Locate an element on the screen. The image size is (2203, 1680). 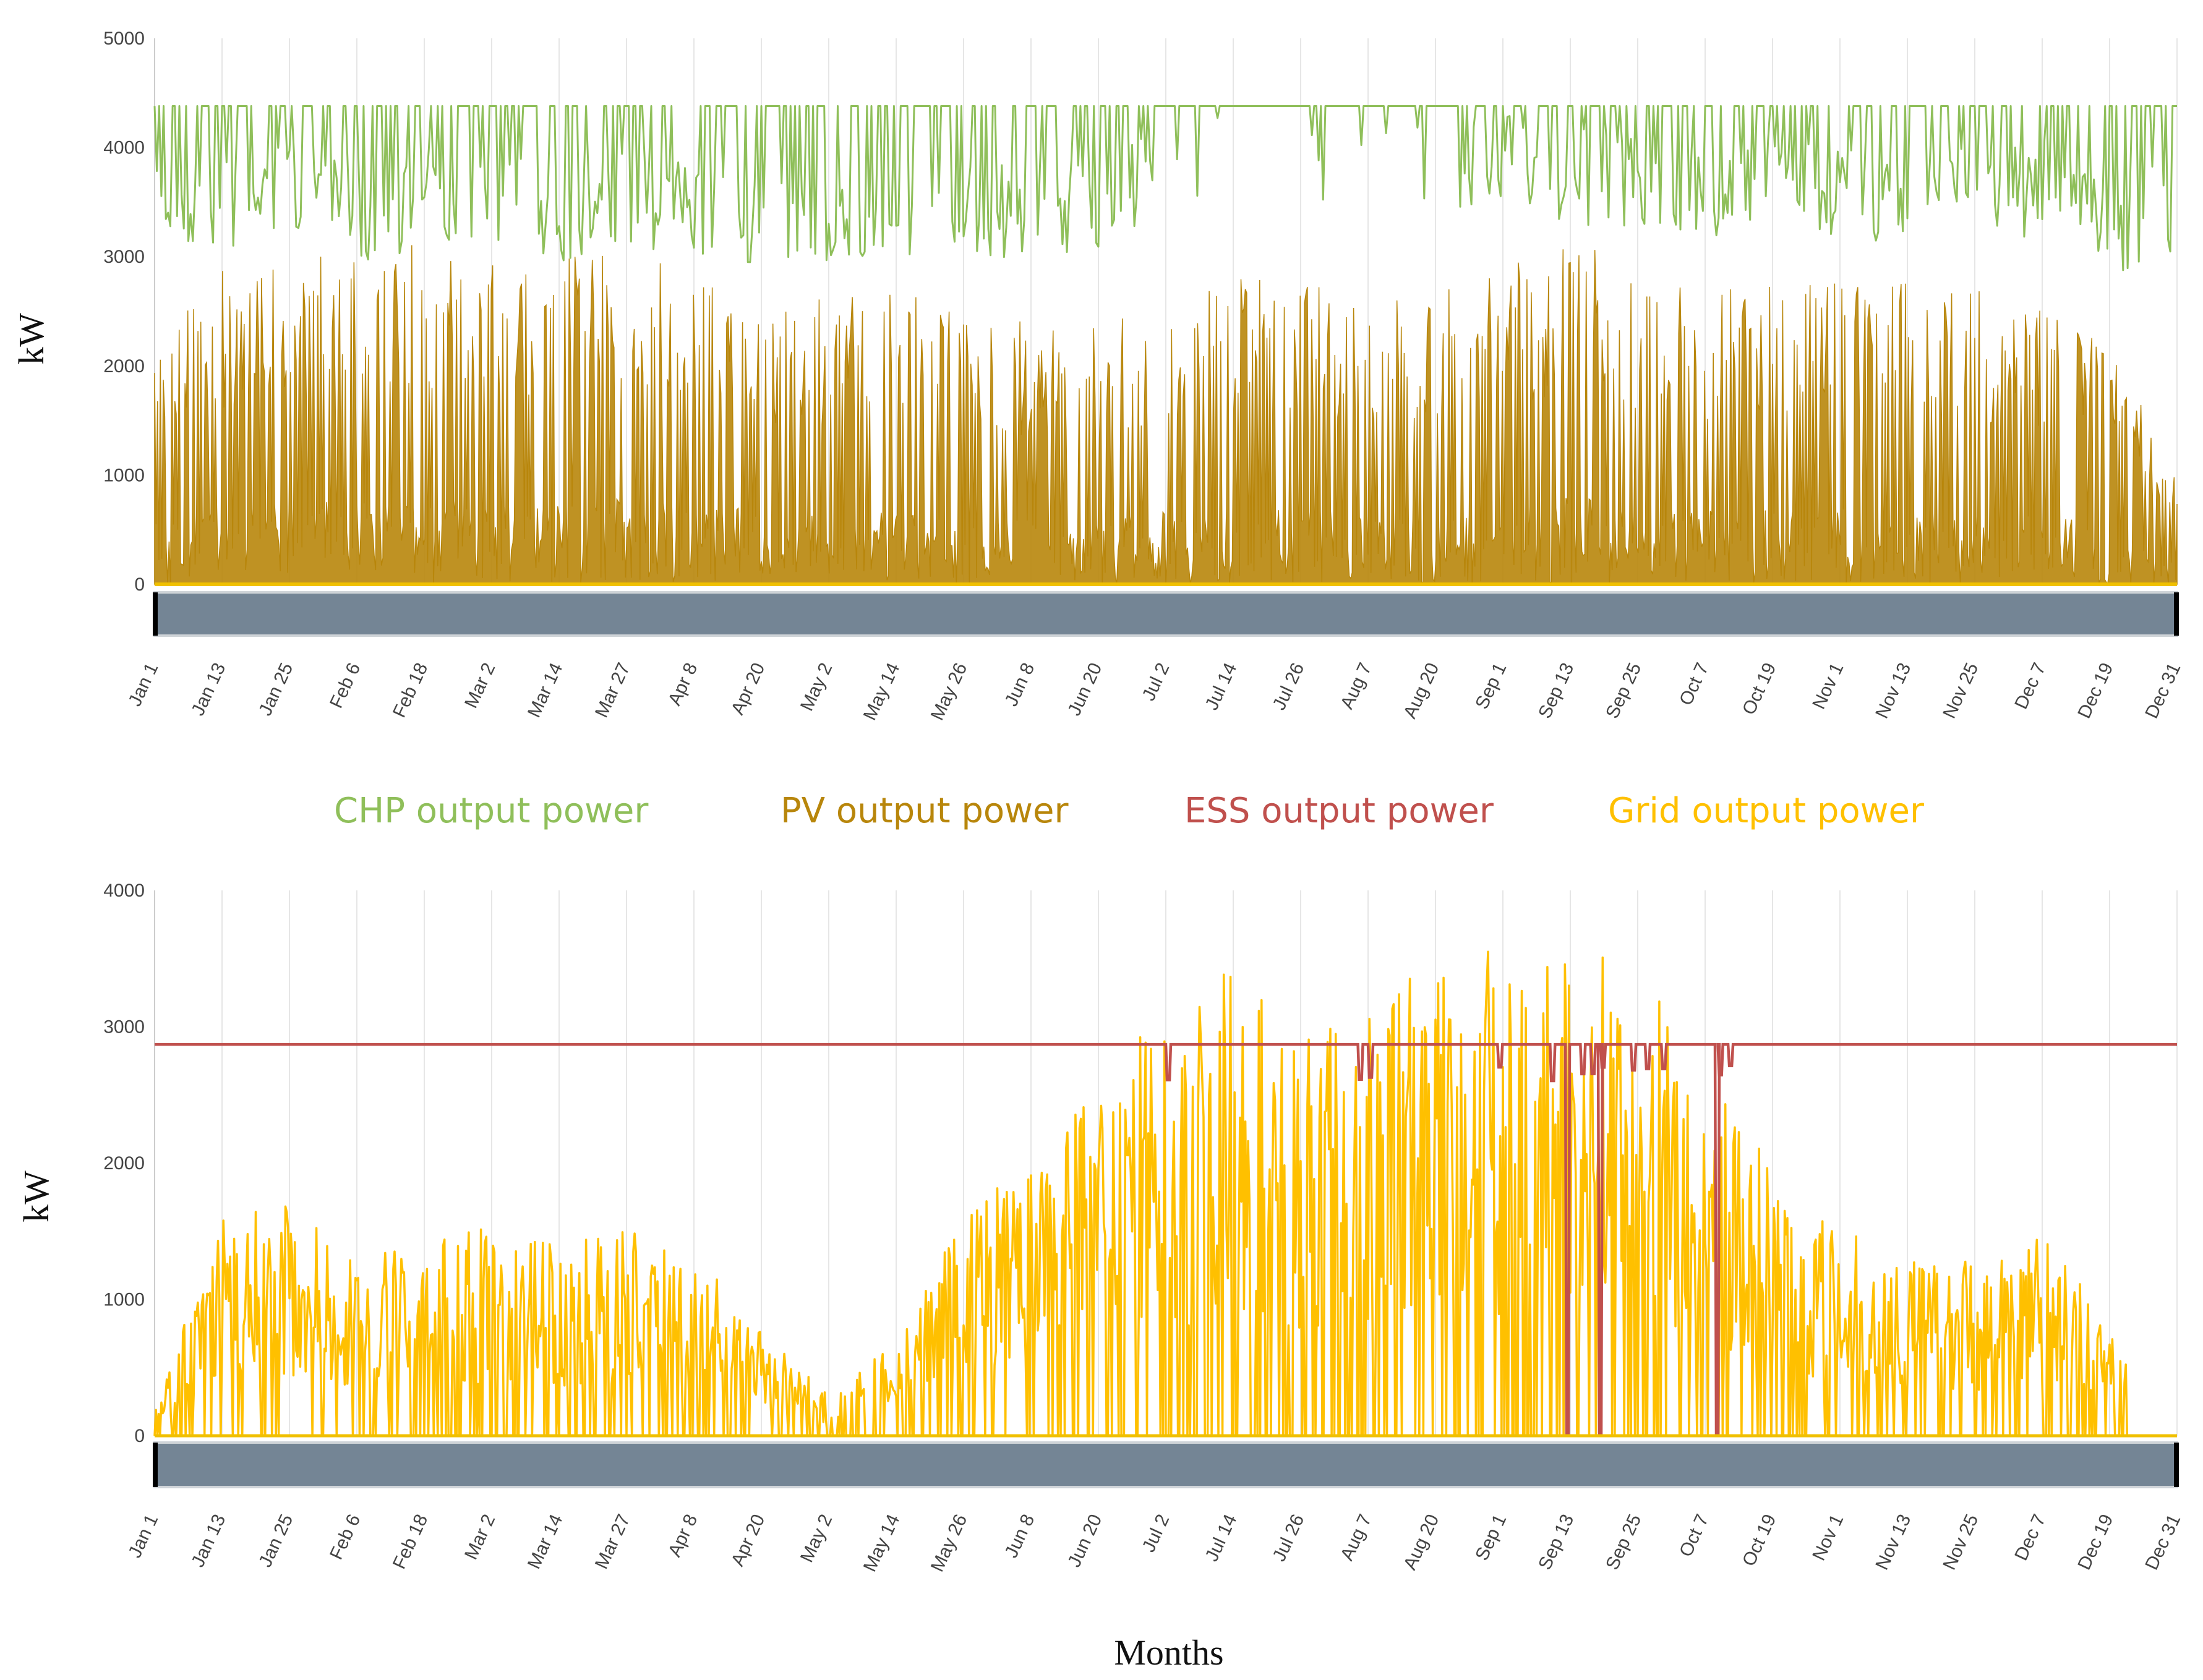
bottom-y-ticks: 0 1000 2000 3000 4000 is located at coordinates (124, 1163).